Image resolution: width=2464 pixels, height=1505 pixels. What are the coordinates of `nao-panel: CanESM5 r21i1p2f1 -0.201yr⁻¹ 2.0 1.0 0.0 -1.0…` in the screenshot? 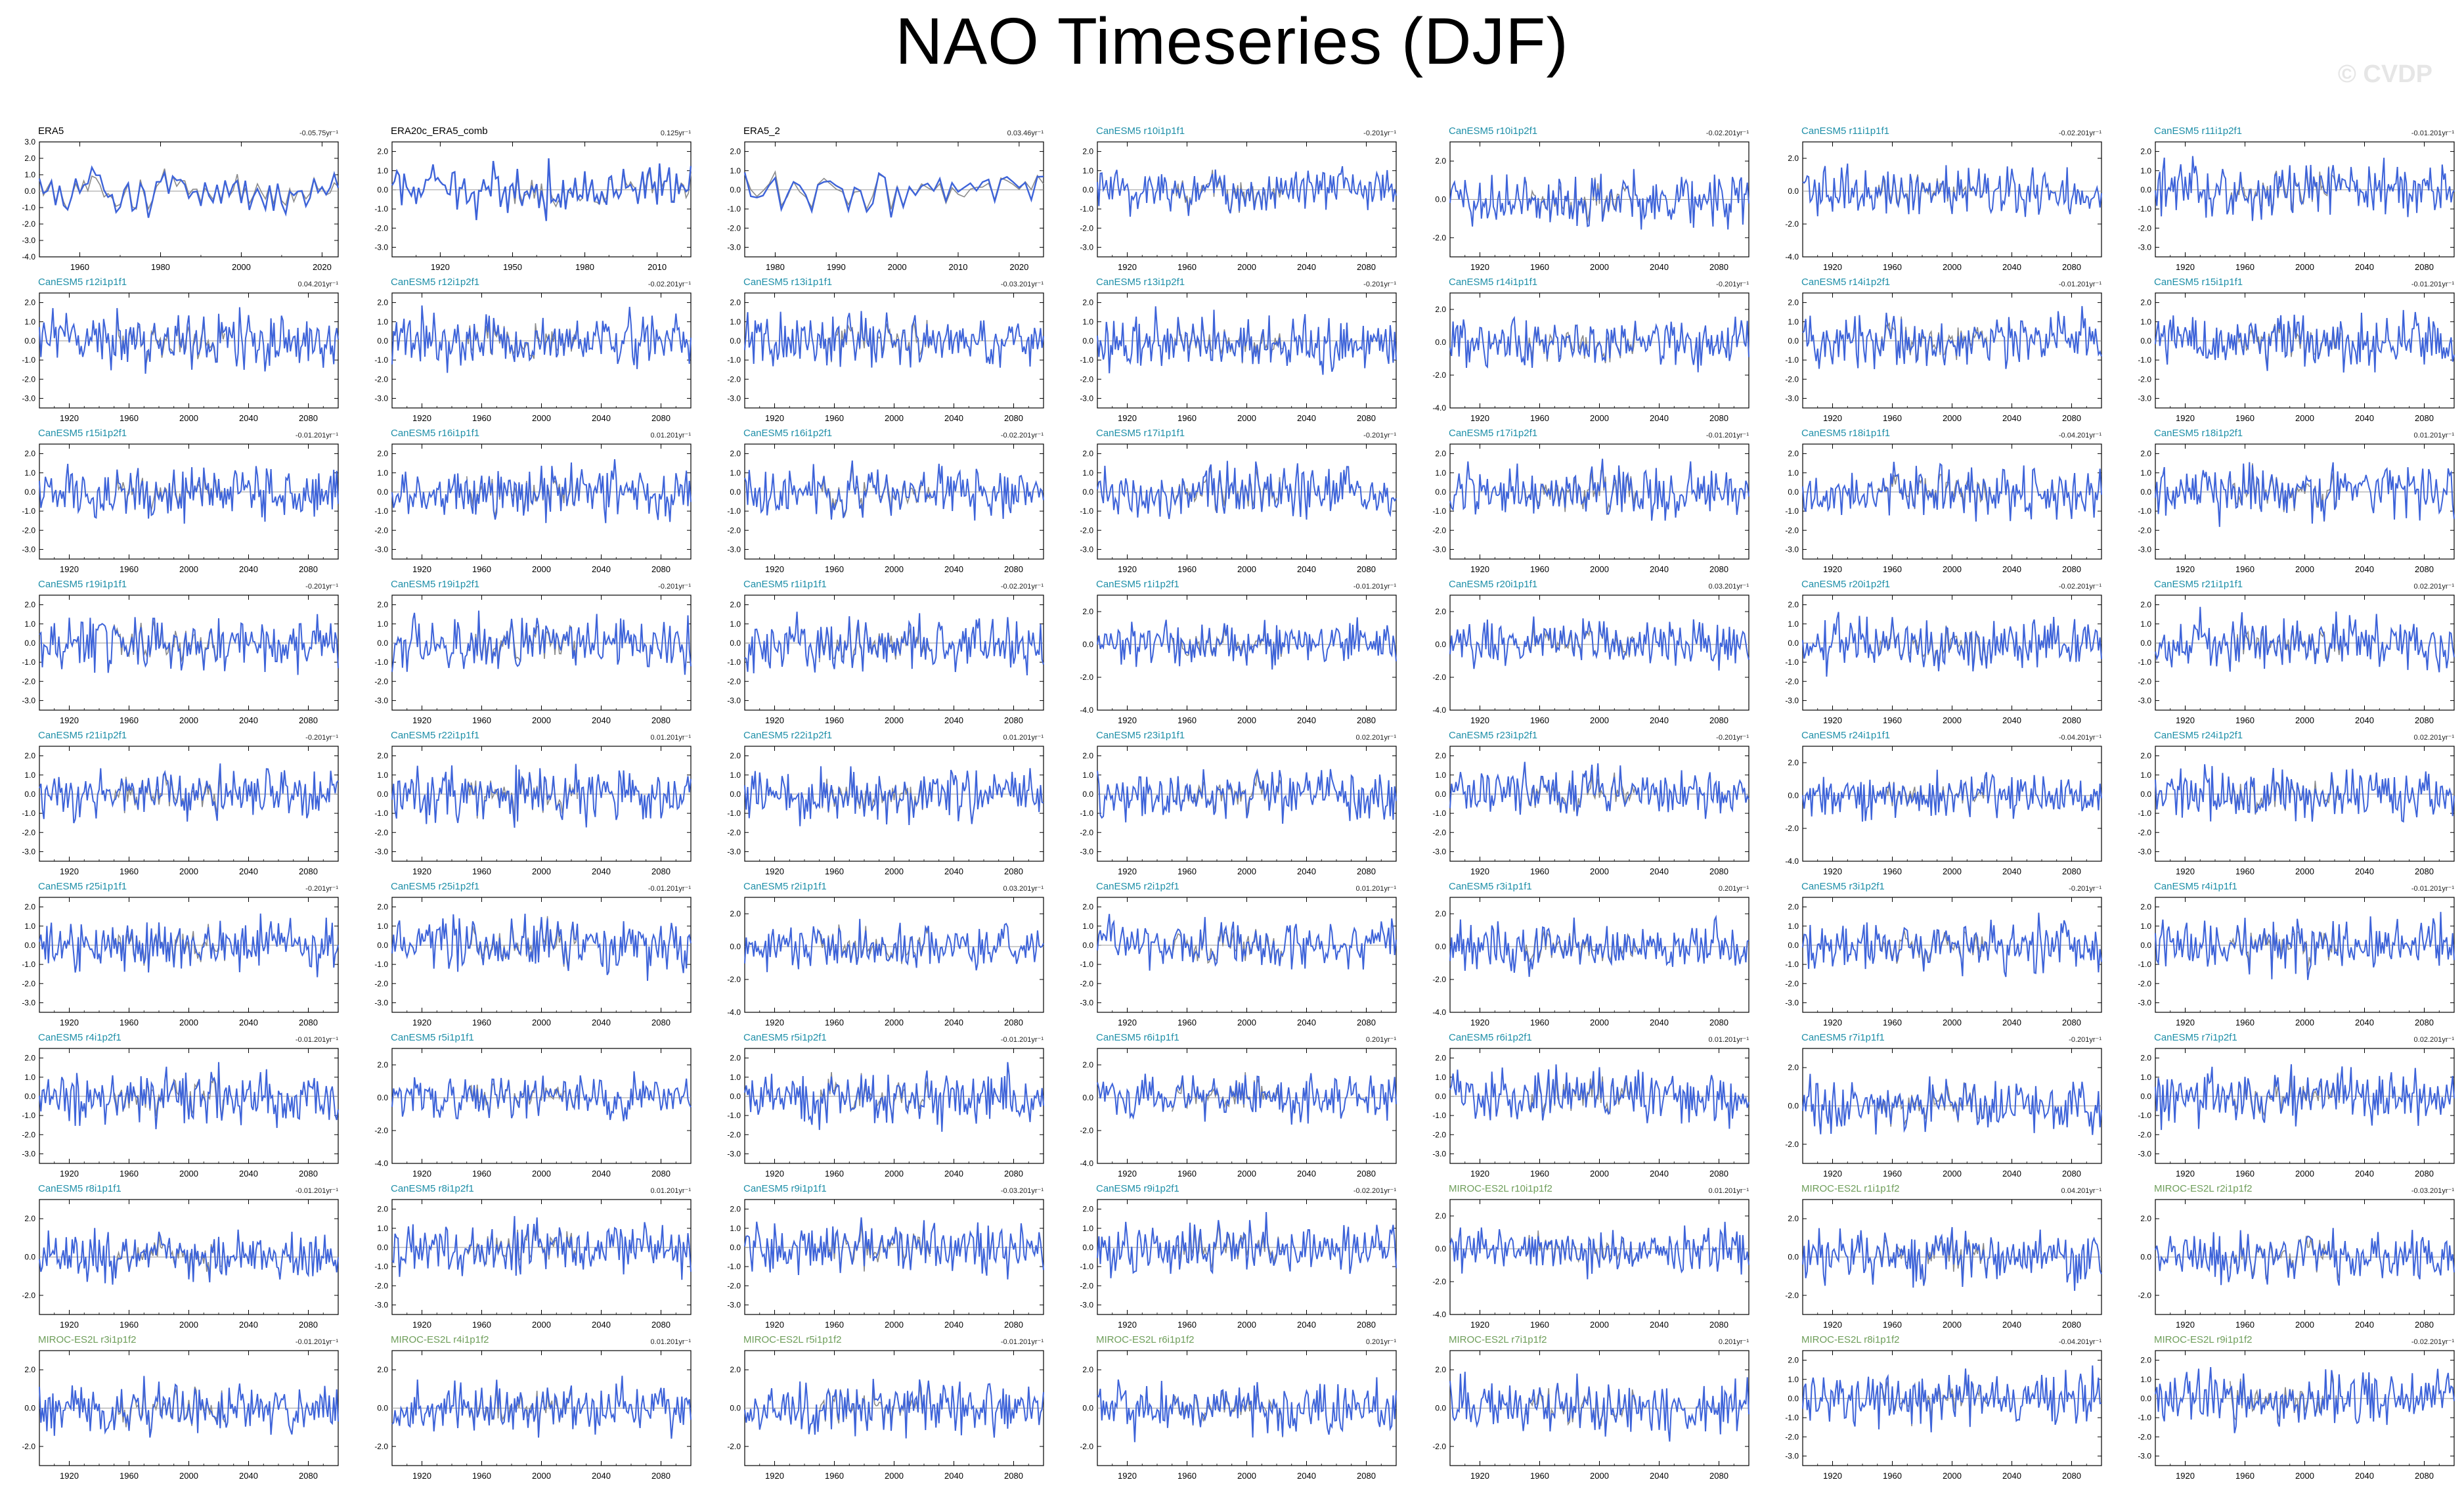 It's located at (181, 803).